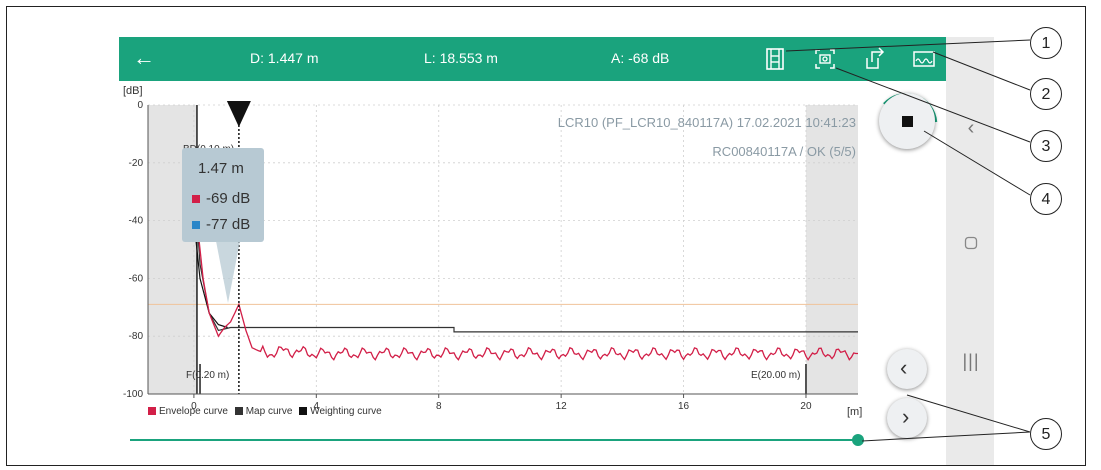 Image resolution: width=1101 pixels, height=470 pixels. I want to click on envelope-view-icon, so click(924, 59).